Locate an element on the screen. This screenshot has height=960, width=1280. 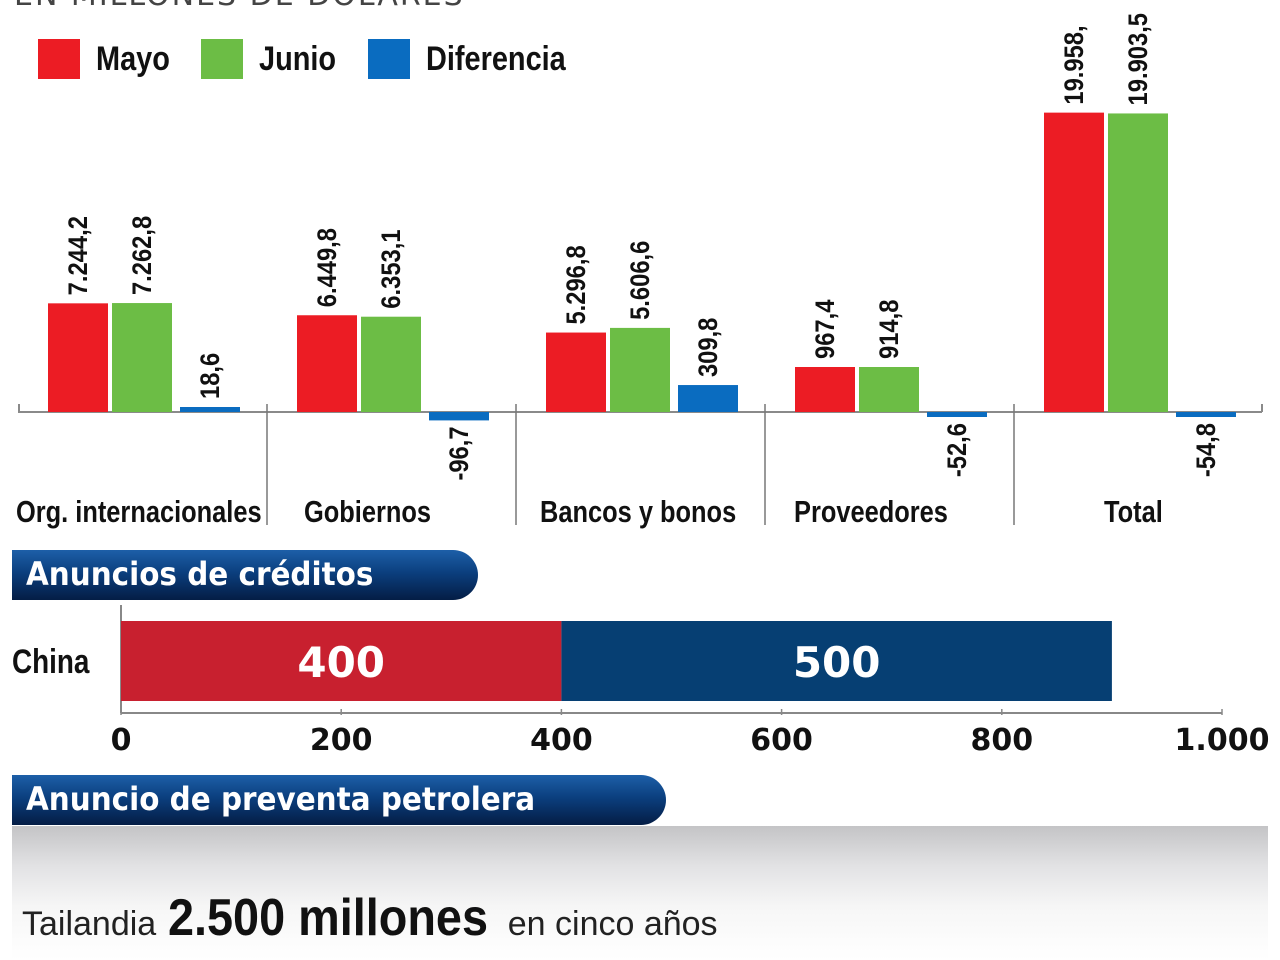
category-label: Gobiernos is located at coordinates (367, 512).